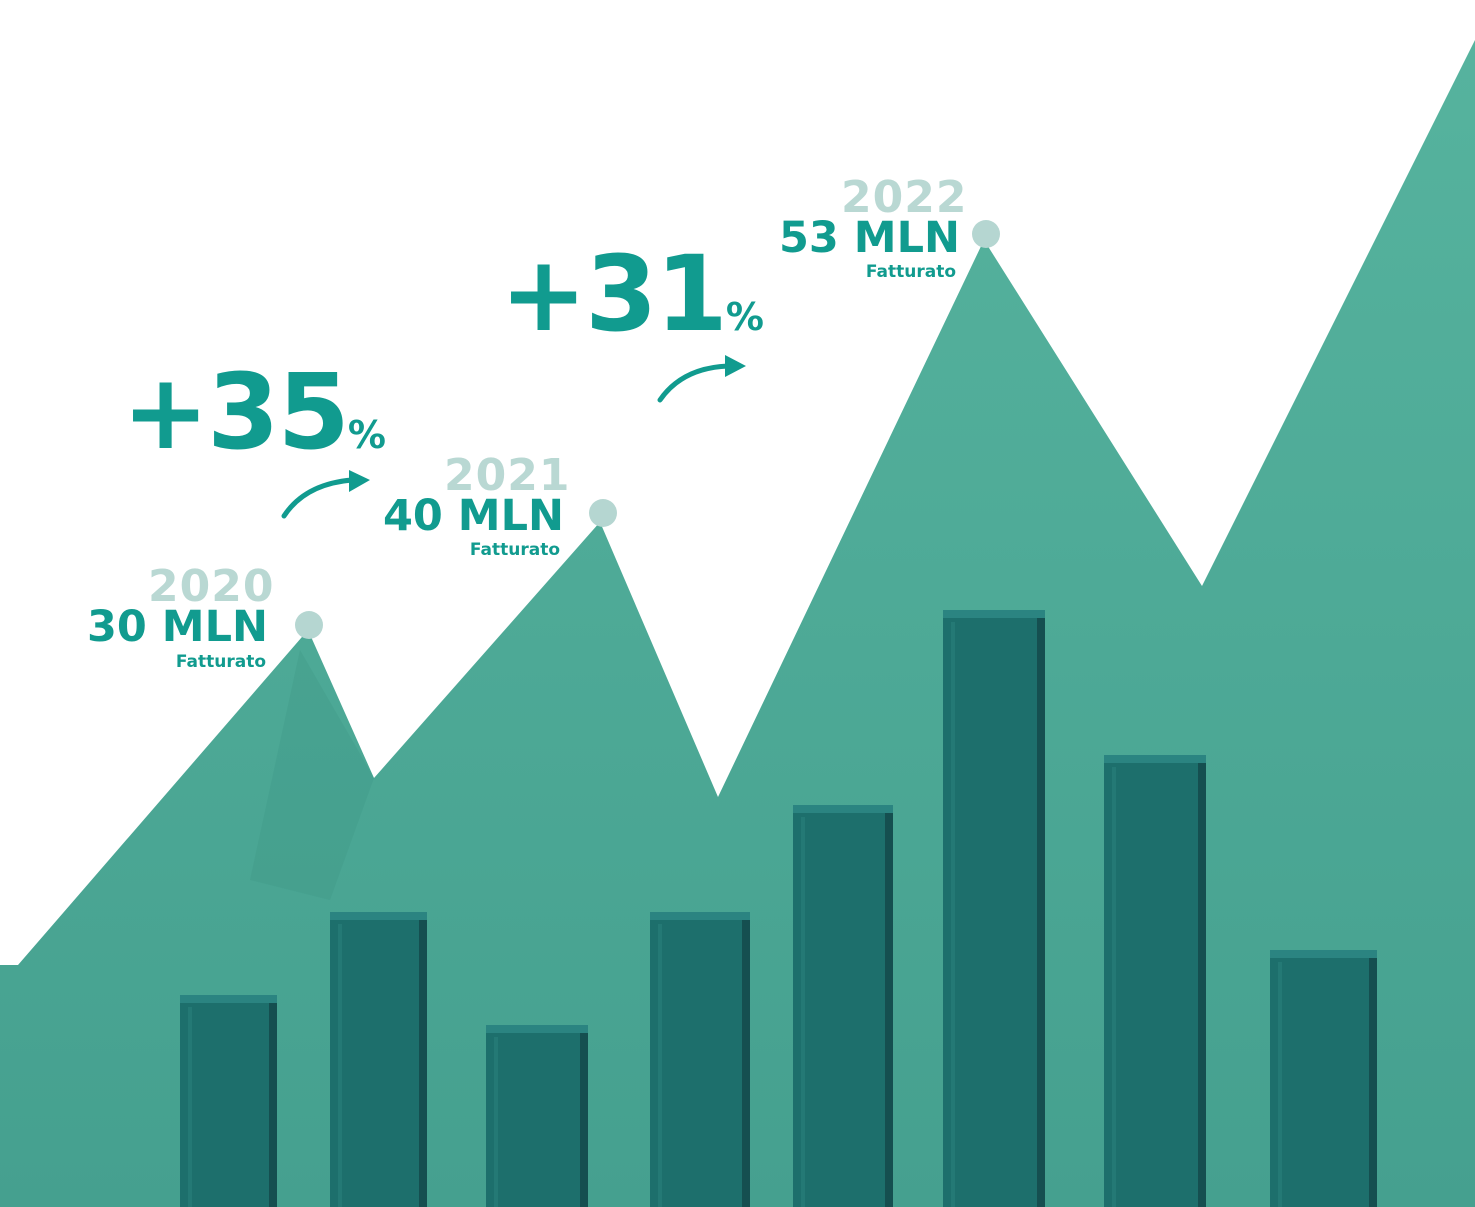  Describe the element at coordinates (312, 775) in the screenshot. I see `mountain-shadow` at that location.